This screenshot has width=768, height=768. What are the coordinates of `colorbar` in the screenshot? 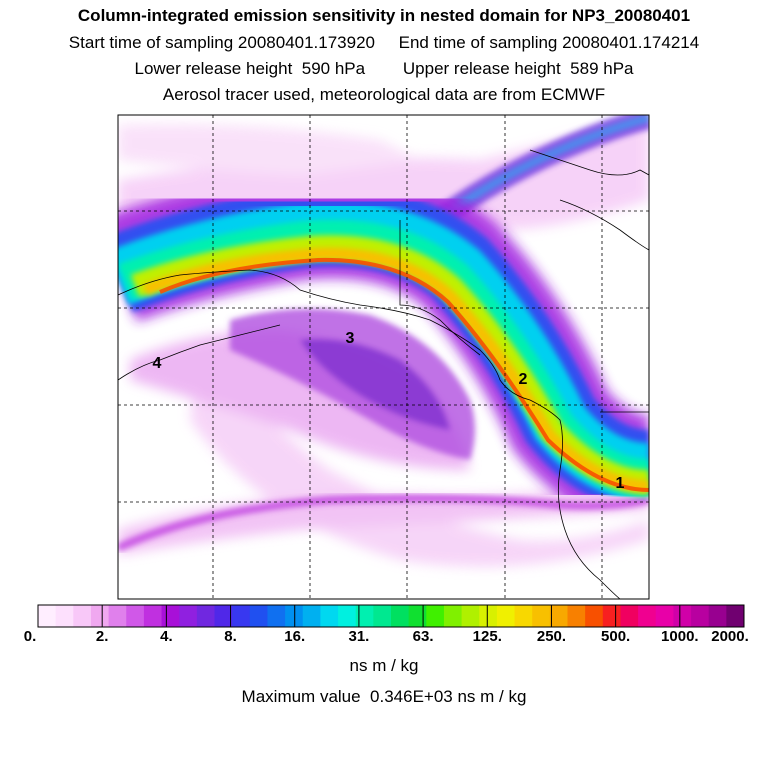 It's located at (391, 616).